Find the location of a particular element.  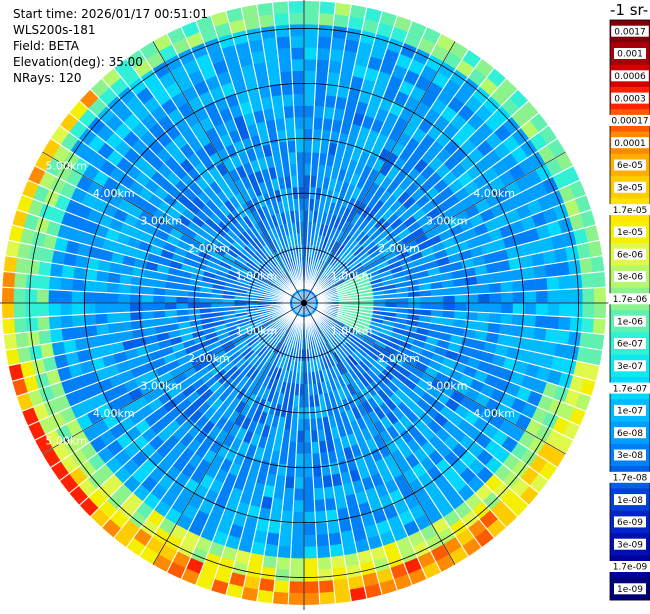

instrument-label: WLS200s-181 is located at coordinates (54, 30).